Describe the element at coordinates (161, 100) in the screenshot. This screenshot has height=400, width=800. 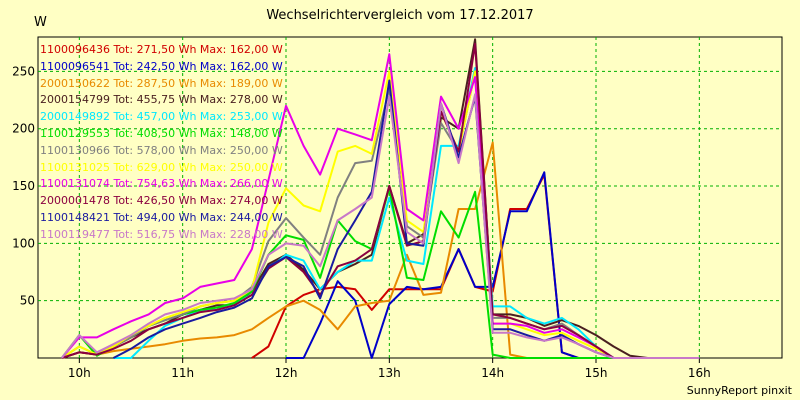
I see `legend-entry-4: 2000154799 Tot: 455,75 Wh Max: 278,00 W` at that location.